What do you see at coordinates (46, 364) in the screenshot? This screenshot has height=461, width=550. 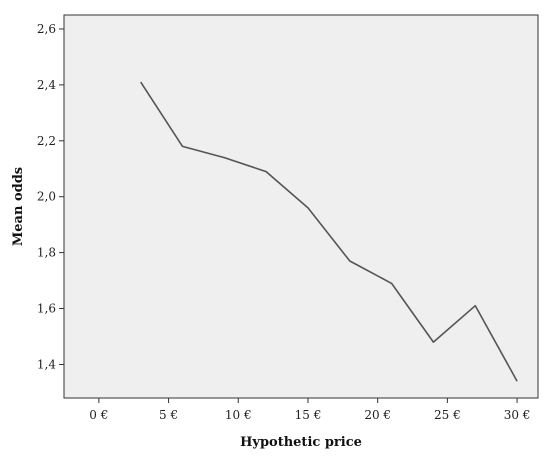 I see `y-tick-label: 1,4` at bounding box center [46, 364].